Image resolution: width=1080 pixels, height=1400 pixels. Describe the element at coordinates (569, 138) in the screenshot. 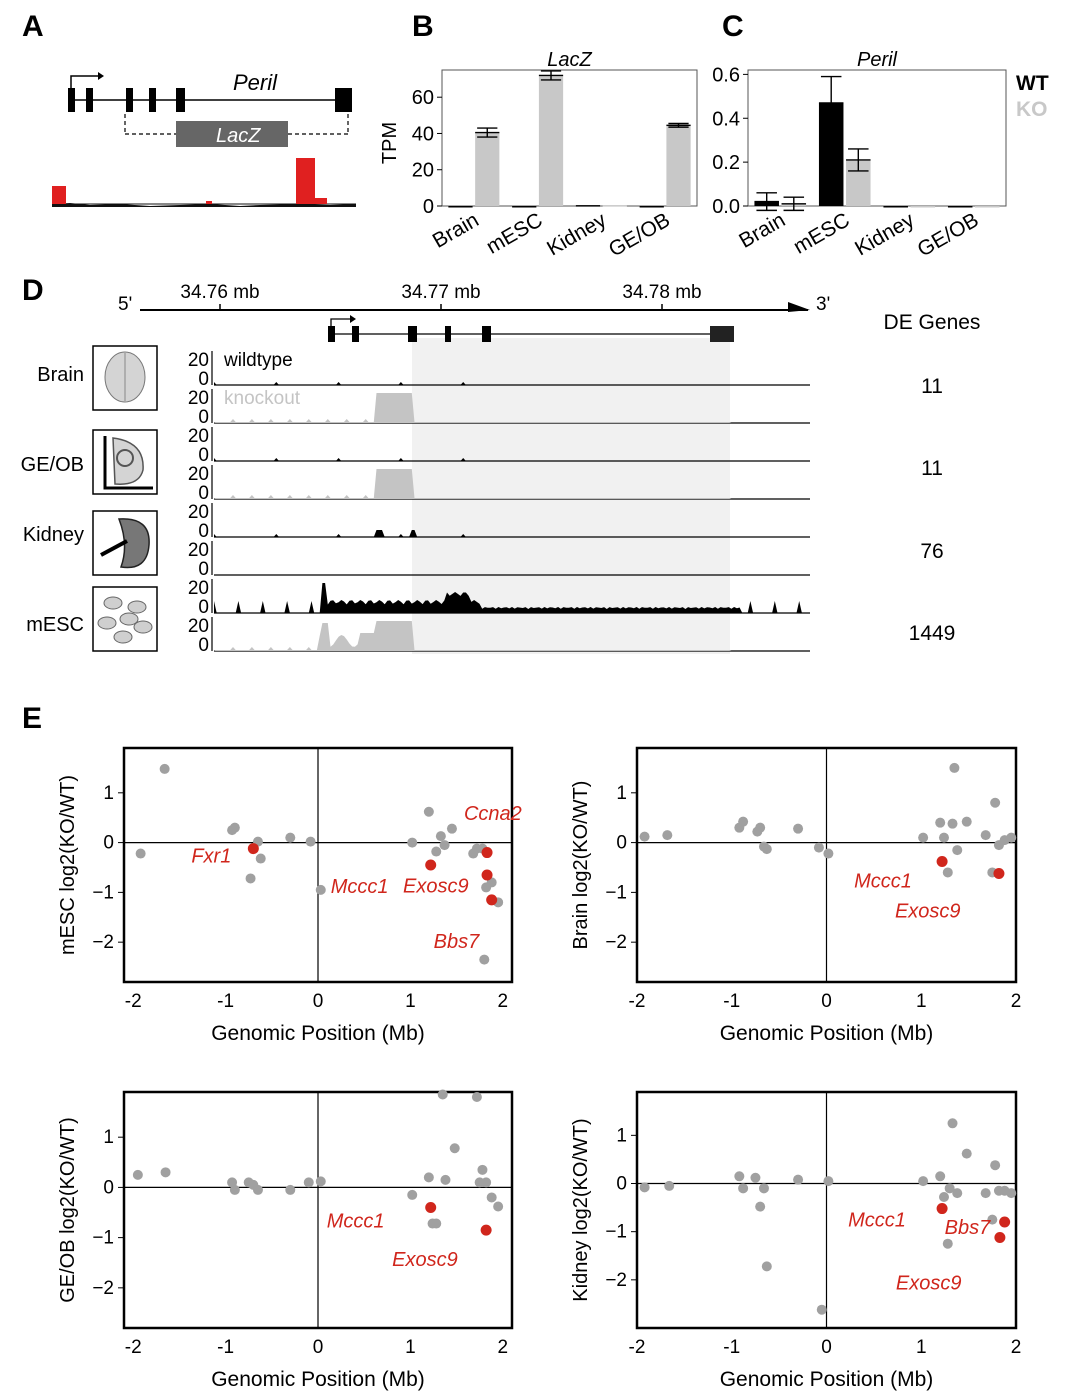

I see `plot-frame` at that location.